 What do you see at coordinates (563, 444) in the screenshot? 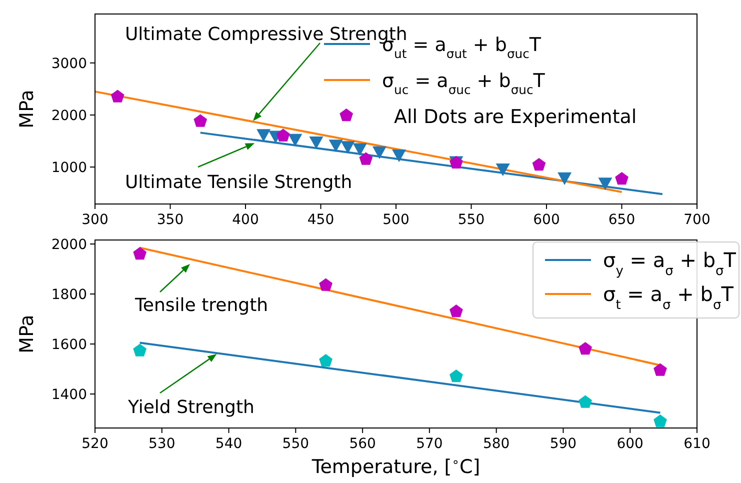
I see `x-tick-label: 590` at bounding box center [563, 444].